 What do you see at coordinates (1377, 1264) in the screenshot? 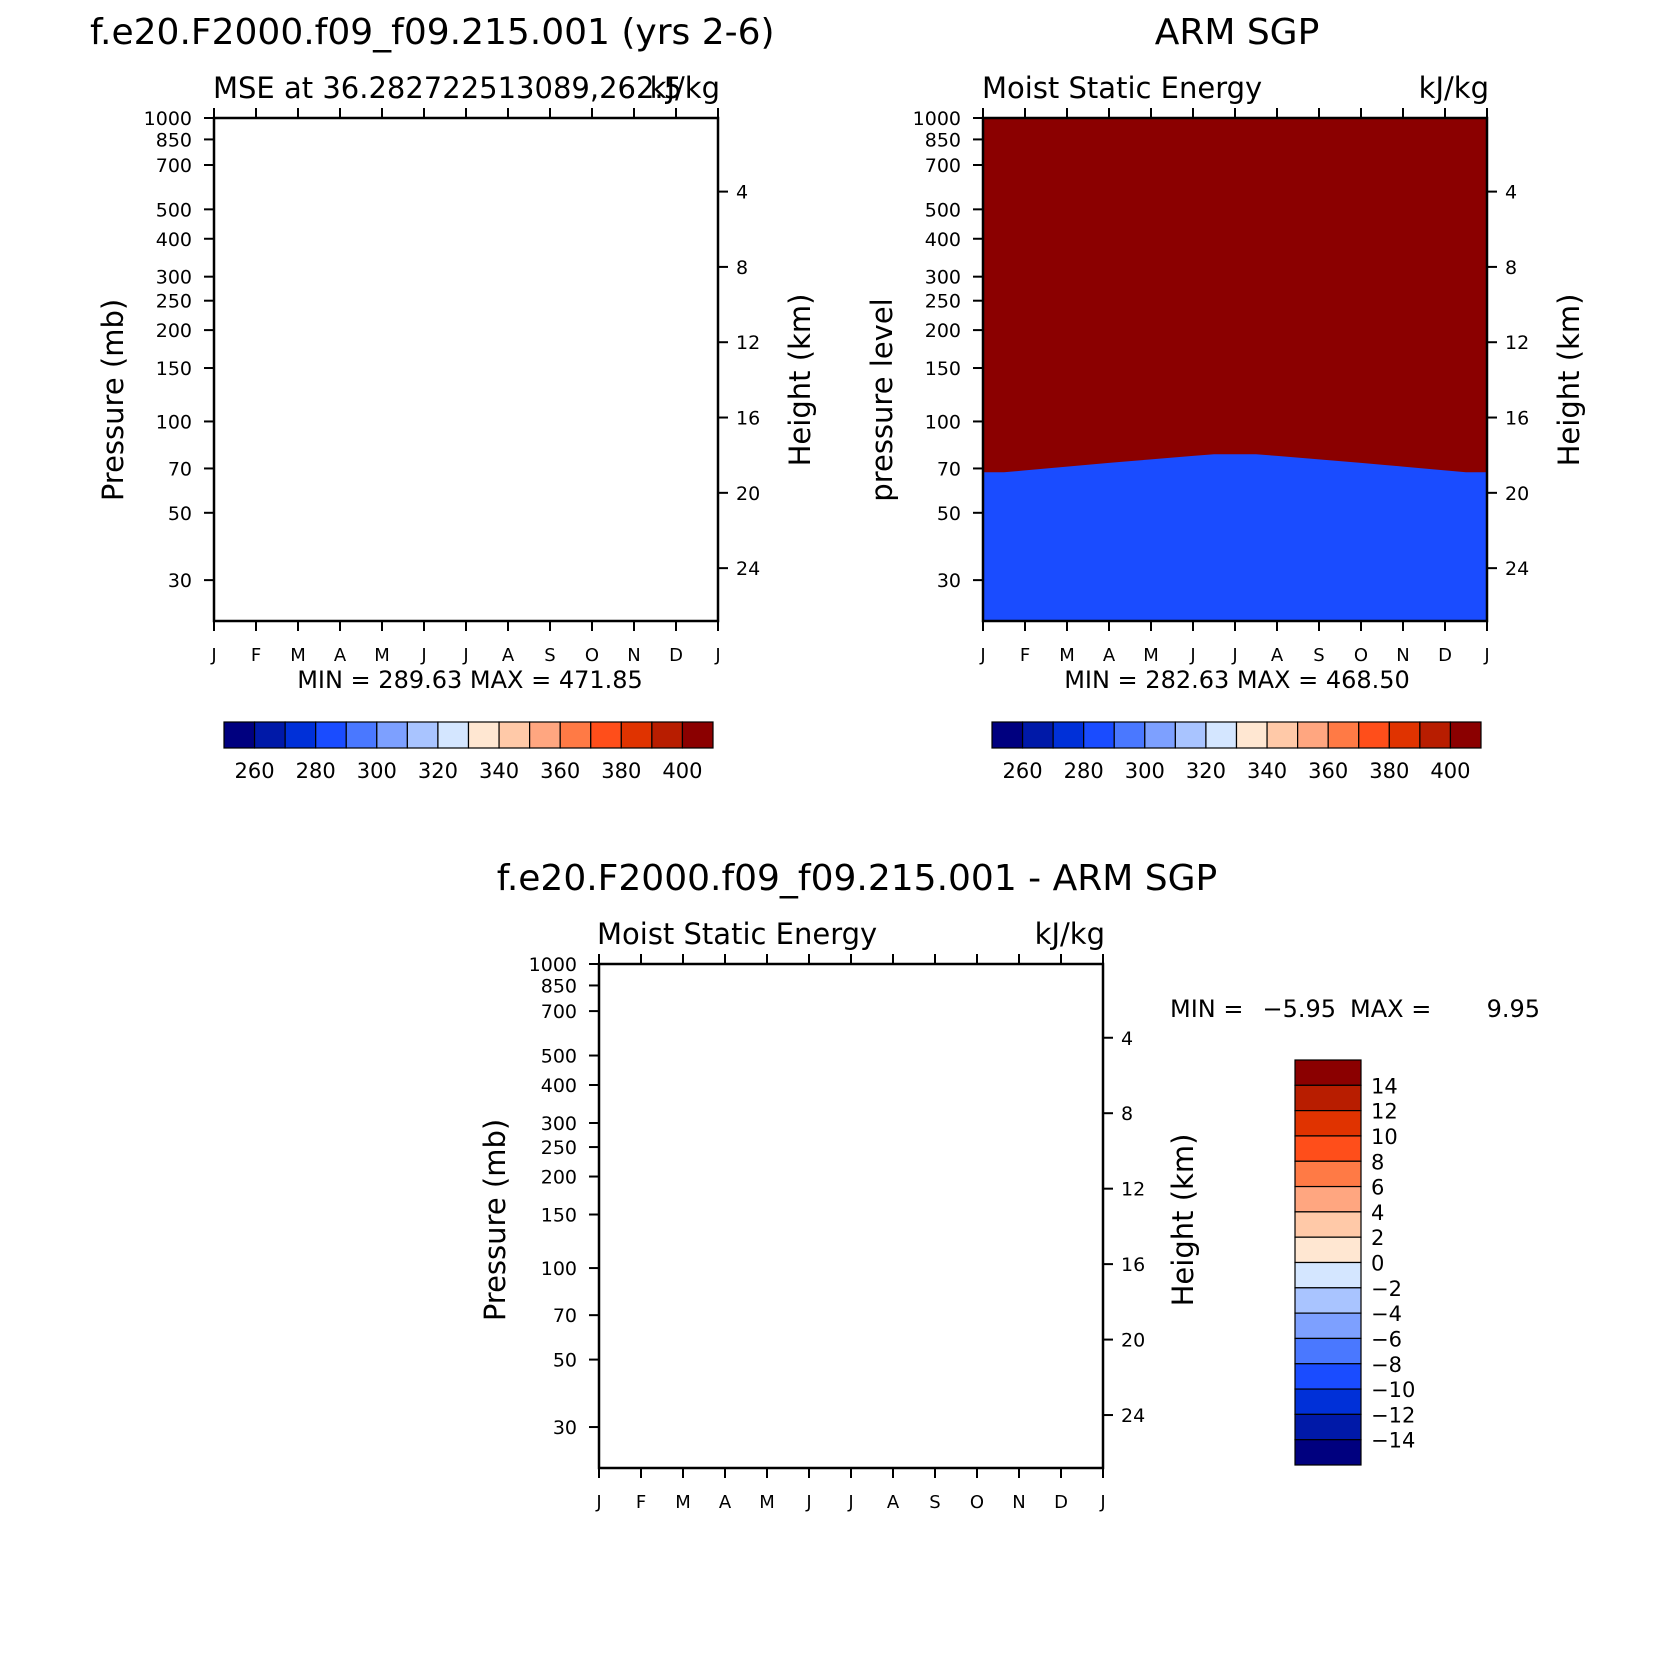
I see `colorbar-label: 0` at bounding box center [1377, 1264].